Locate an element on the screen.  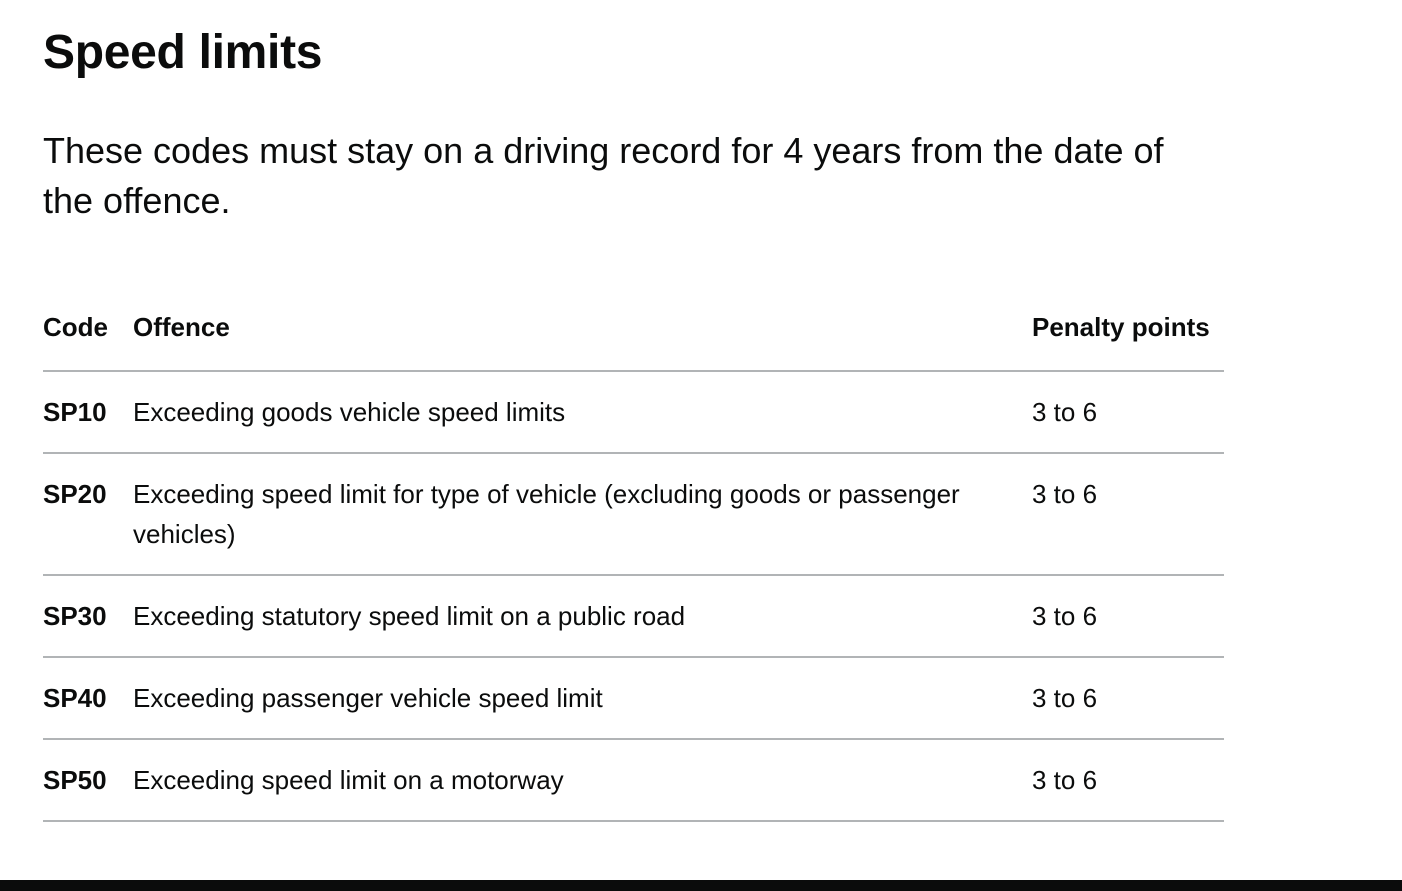
row-offence: Exceeding passenger vehicle speed limit is located at coordinates (582, 698).